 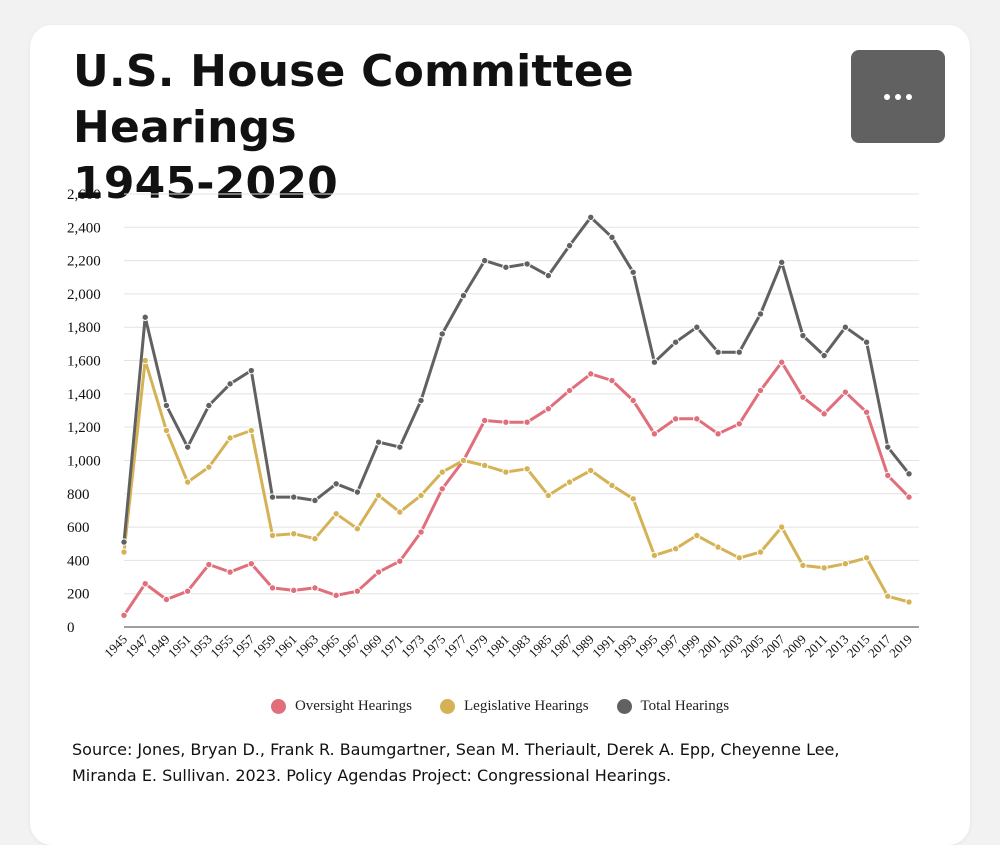 I want to click on y-tick-label: 200, so click(x=78, y=595).